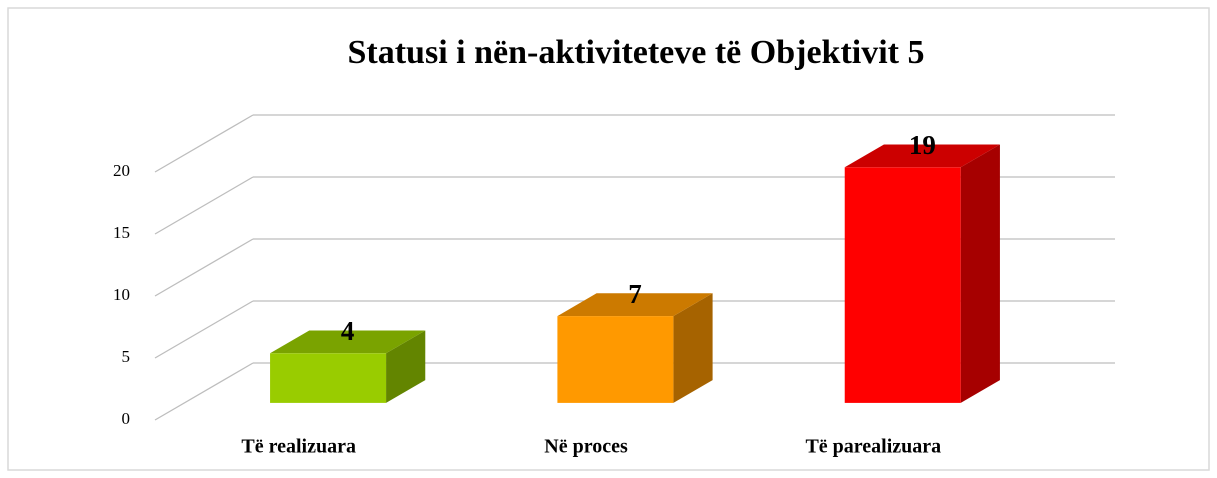 This screenshot has height=478, width=1217. I want to click on x-tick-label: Të parealizuara, so click(873, 447).